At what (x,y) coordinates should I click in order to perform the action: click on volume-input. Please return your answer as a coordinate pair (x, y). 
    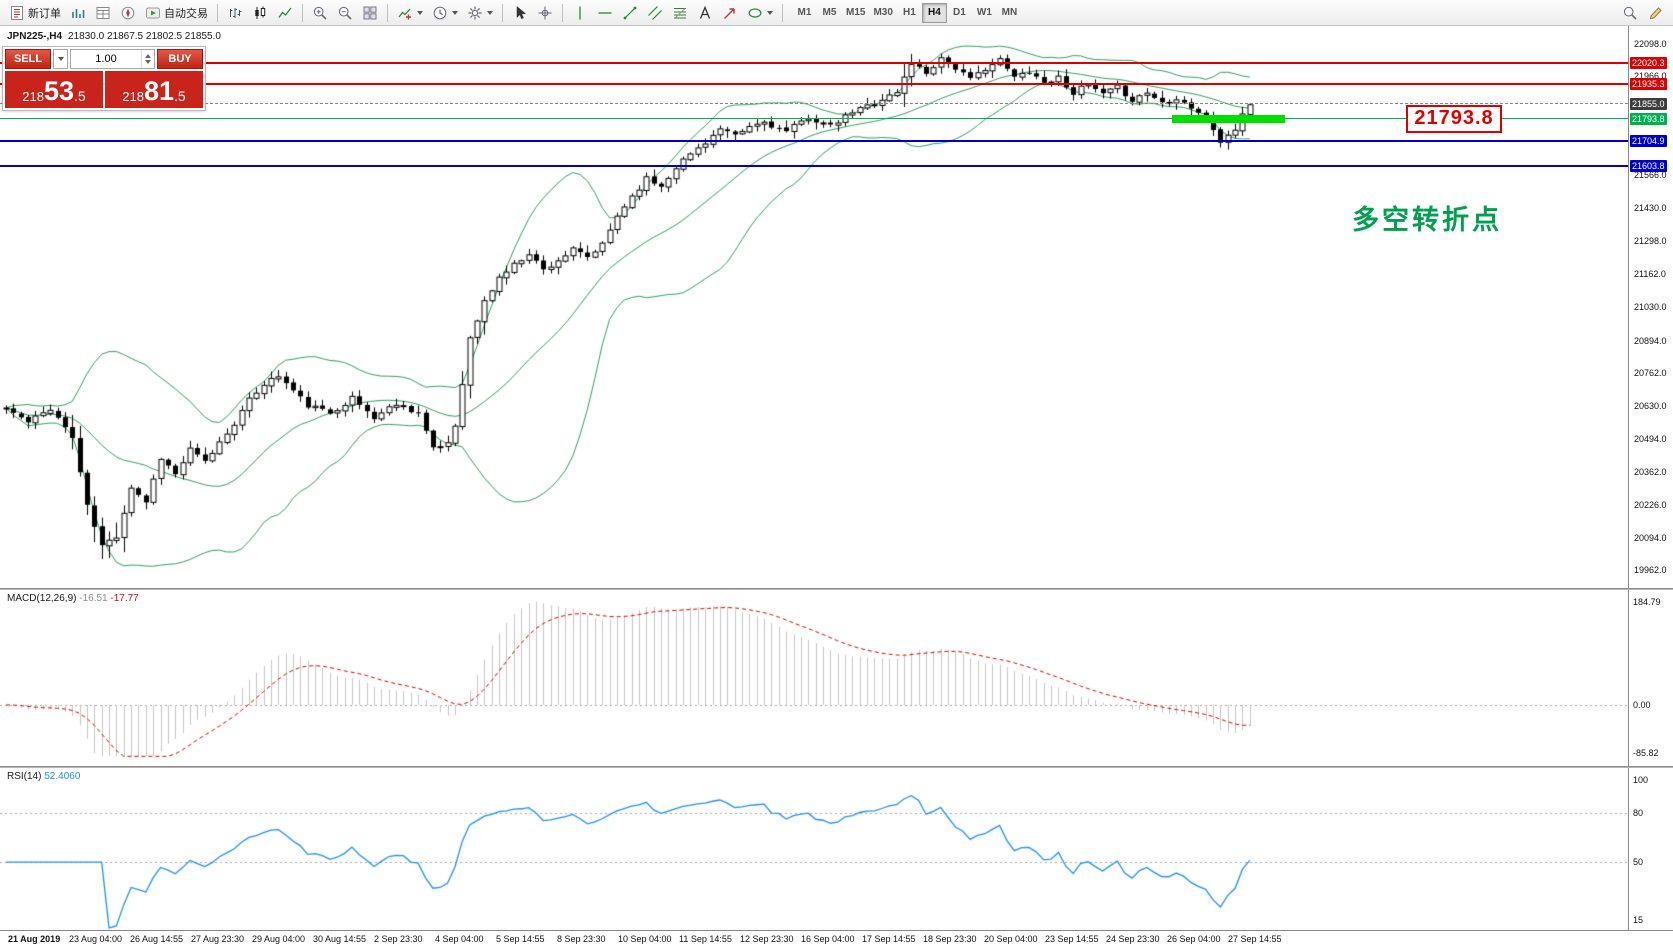
    Looking at the image, I should click on (106, 59).